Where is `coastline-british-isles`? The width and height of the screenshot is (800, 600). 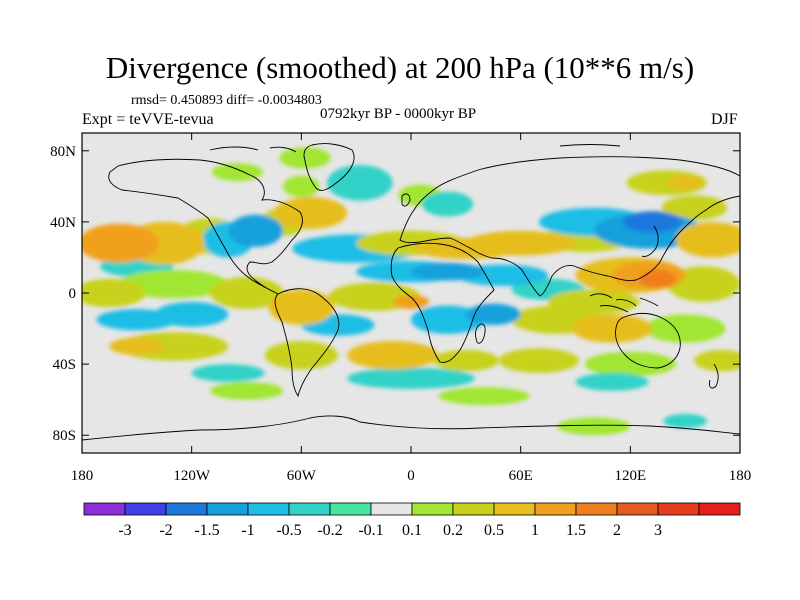
coastline-british-isles is located at coordinates (406, 200).